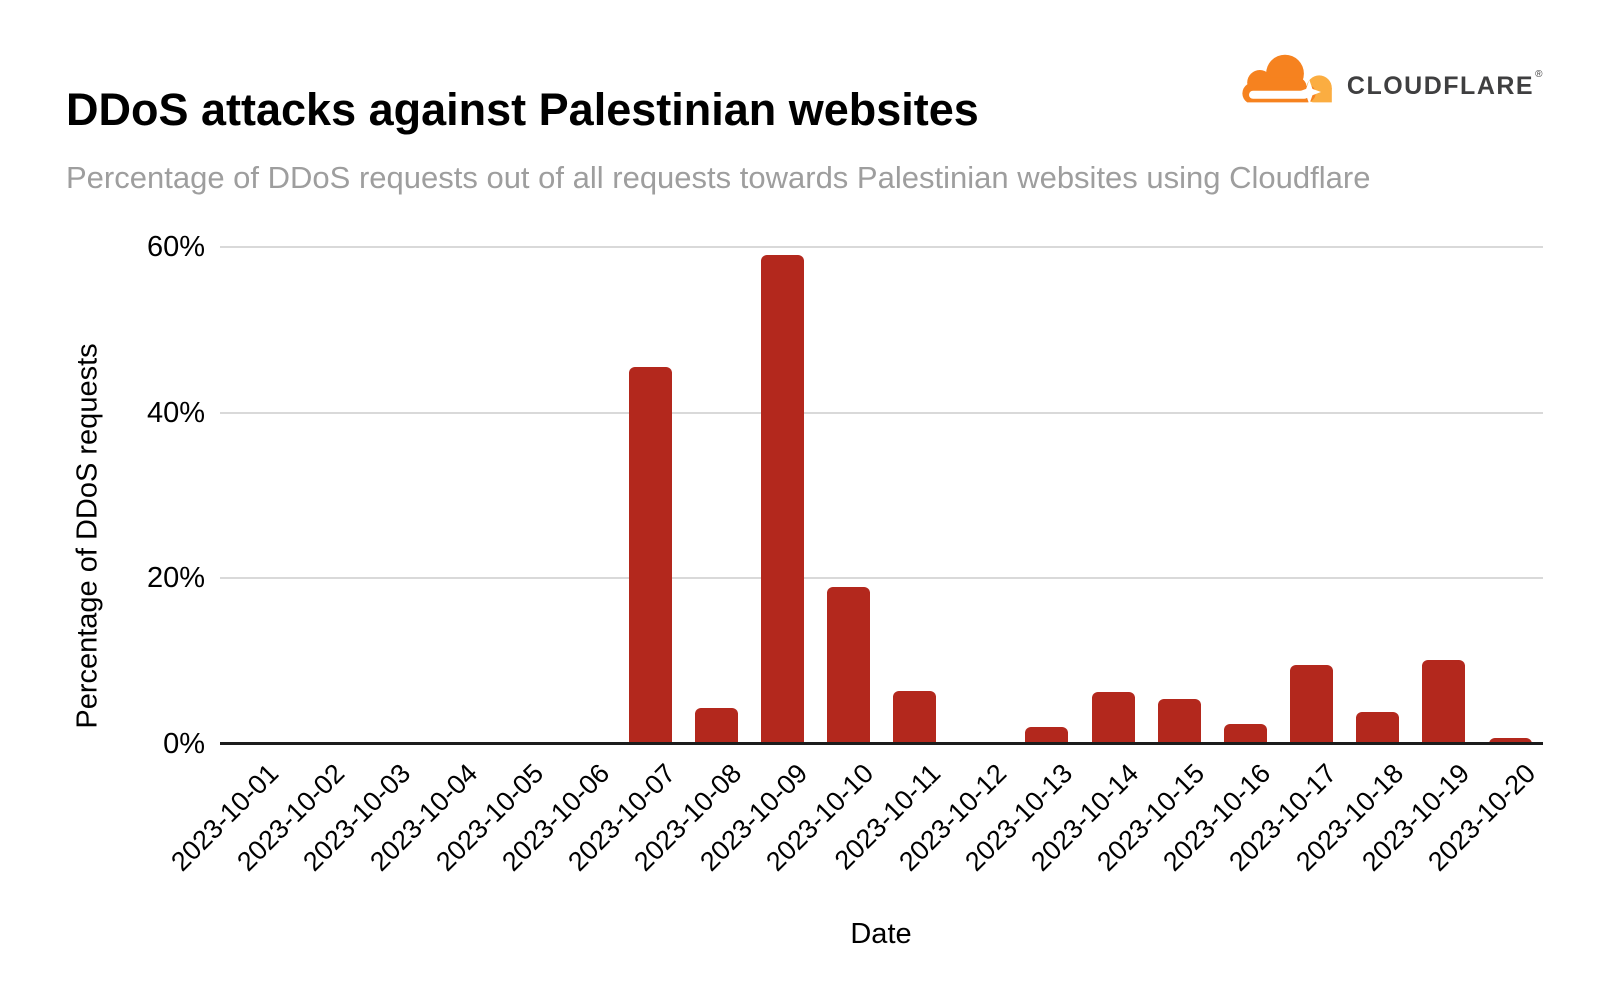 The image size is (1600, 997). What do you see at coordinates (175, 247) in the screenshot?
I see `y-tick-label-60: 60%` at bounding box center [175, 247].